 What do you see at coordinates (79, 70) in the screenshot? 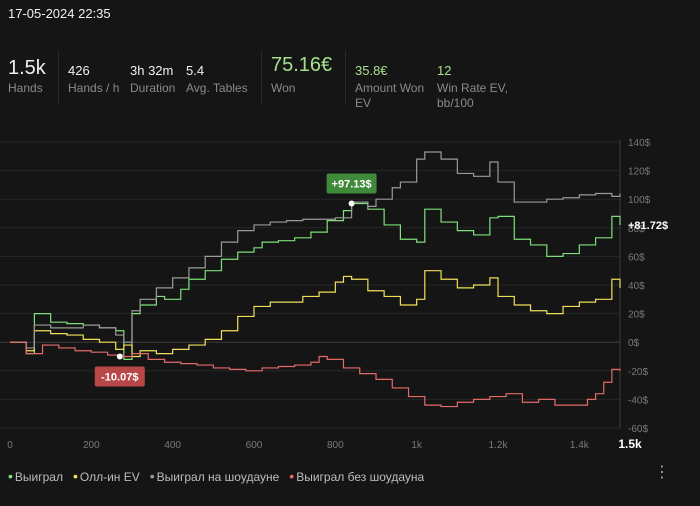
I see `stat-hands-per-hour-value: 426` at bounding box center [79, 70].